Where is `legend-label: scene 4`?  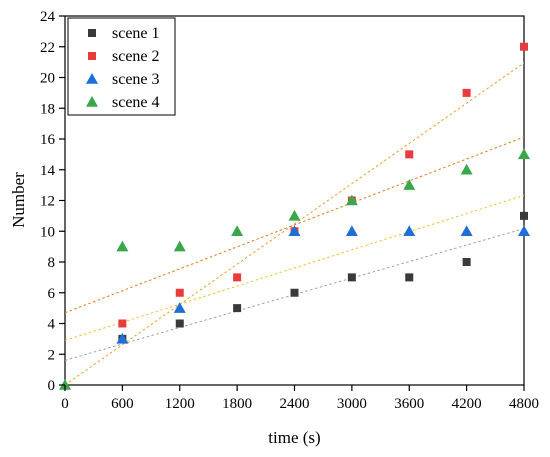 legend-label: scene 4 is located at coordinates (136, 102).